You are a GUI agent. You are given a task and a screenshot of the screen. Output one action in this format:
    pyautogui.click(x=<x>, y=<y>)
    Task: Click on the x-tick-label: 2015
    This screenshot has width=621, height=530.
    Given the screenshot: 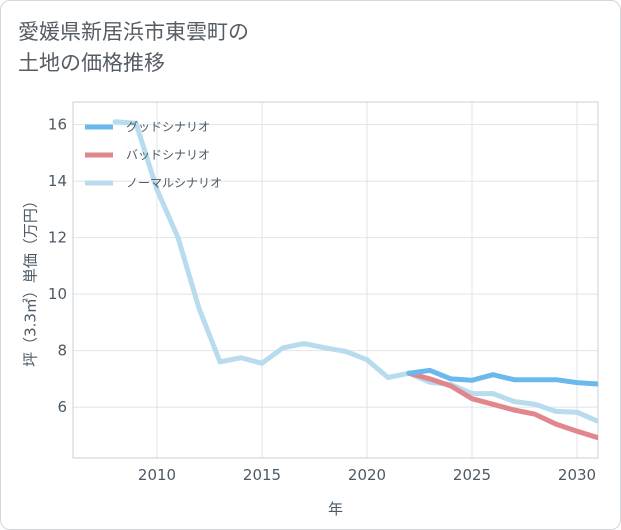 What is the action you would take?
    pyautogui.click(x=262, y=475)
    